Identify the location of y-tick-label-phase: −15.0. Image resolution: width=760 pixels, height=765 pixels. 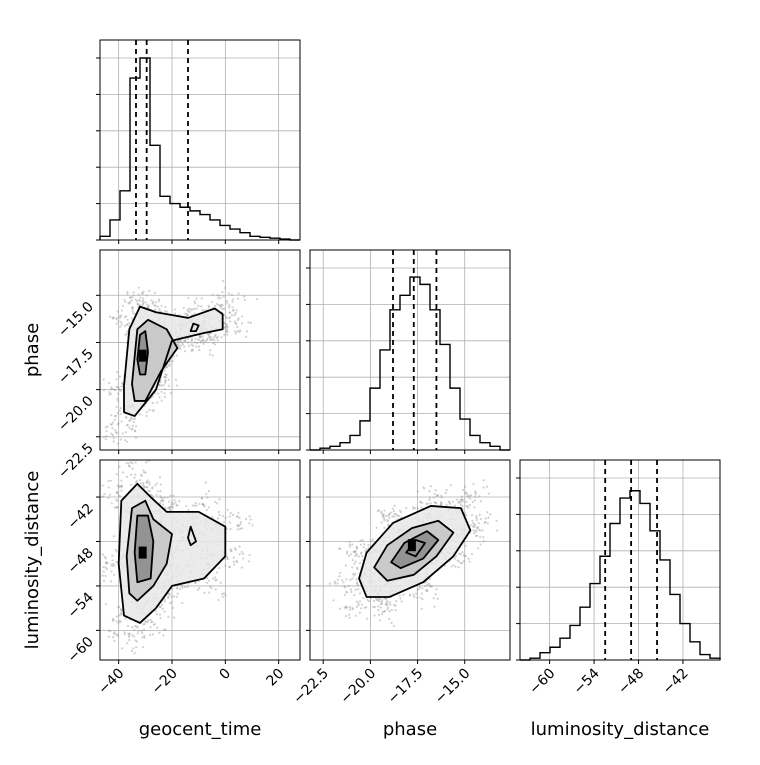
(76, 320).